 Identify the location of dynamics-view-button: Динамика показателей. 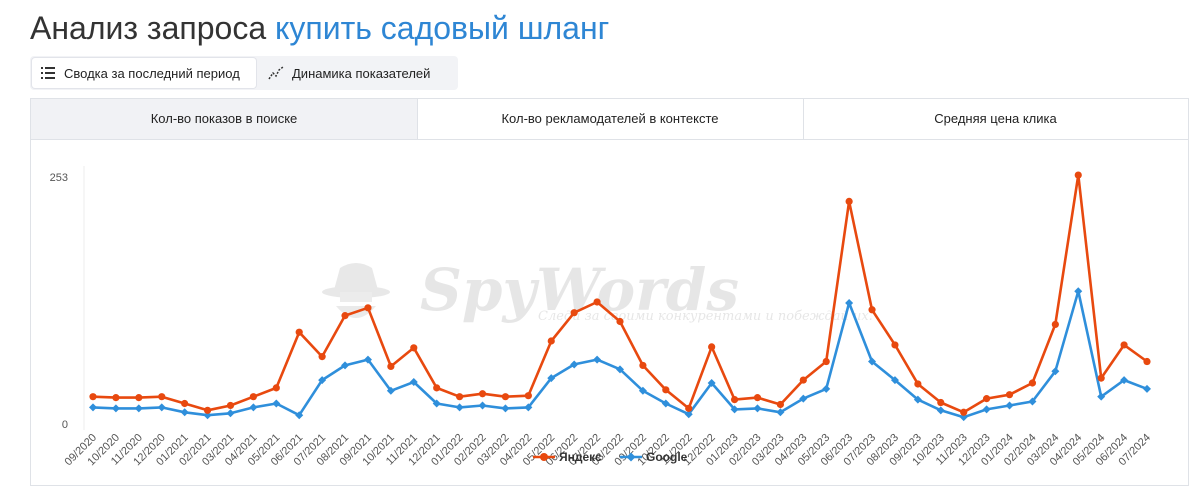
(358, 73).